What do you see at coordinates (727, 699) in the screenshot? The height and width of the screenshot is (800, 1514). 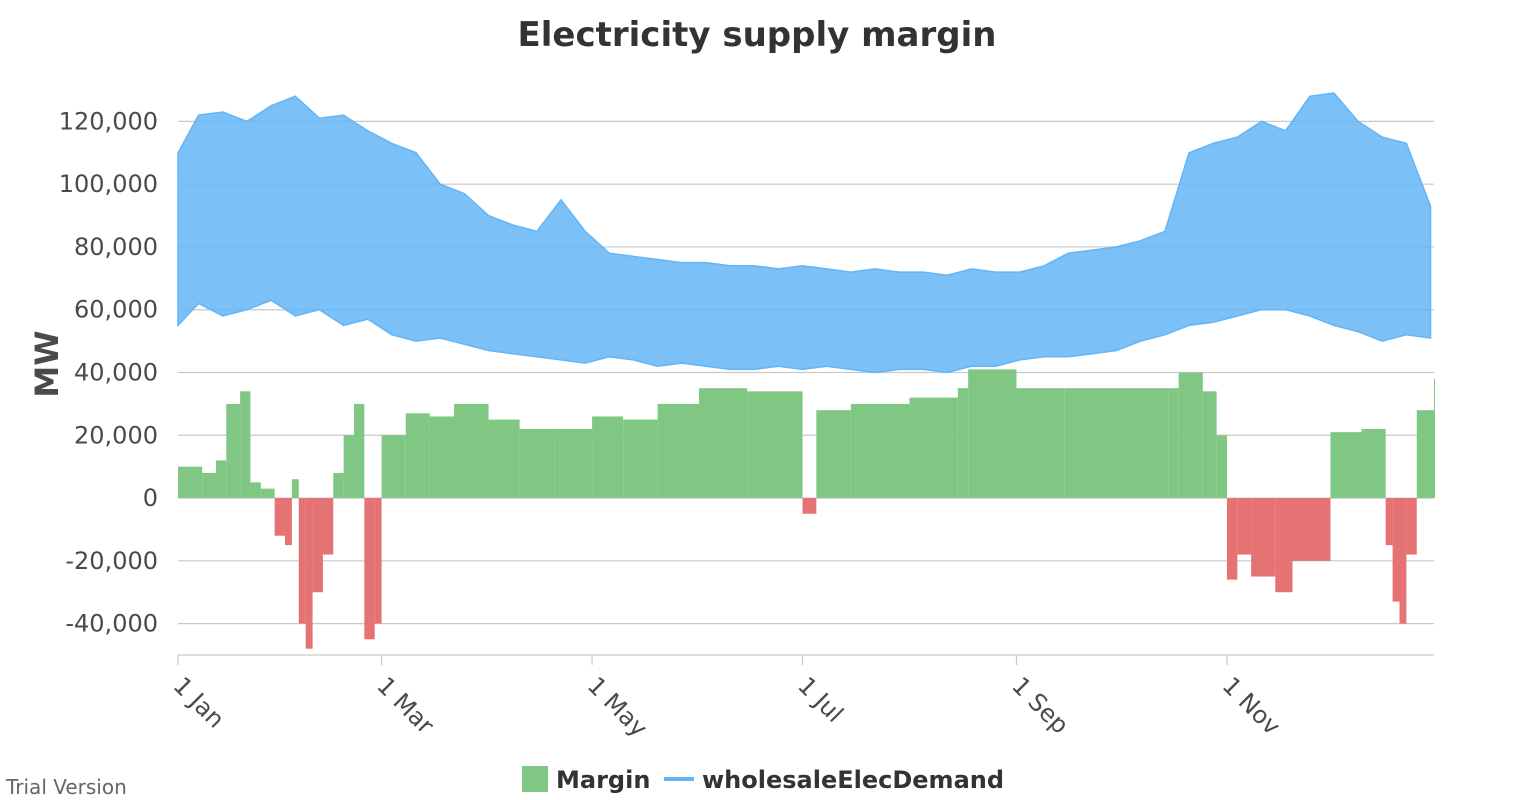 I see `x-axis-ticks: 1 Jan 1 Mar 1 May 1 Jul 1 Sep 1 Nov` at bounding box center [727, 699].